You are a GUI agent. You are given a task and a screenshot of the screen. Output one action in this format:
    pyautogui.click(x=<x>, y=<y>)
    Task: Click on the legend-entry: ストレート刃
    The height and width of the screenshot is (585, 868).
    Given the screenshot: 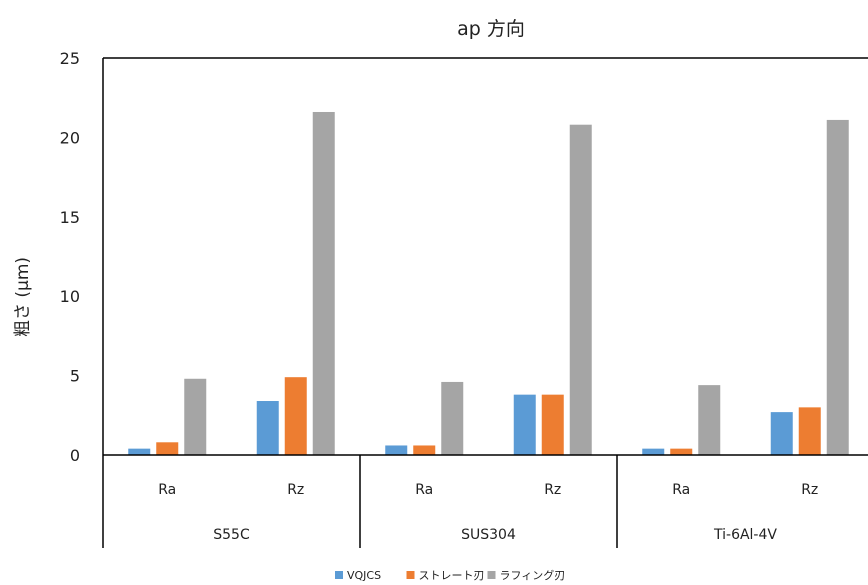 What is the action you would take?
    pyautogui.click(x=452, y=575)
    